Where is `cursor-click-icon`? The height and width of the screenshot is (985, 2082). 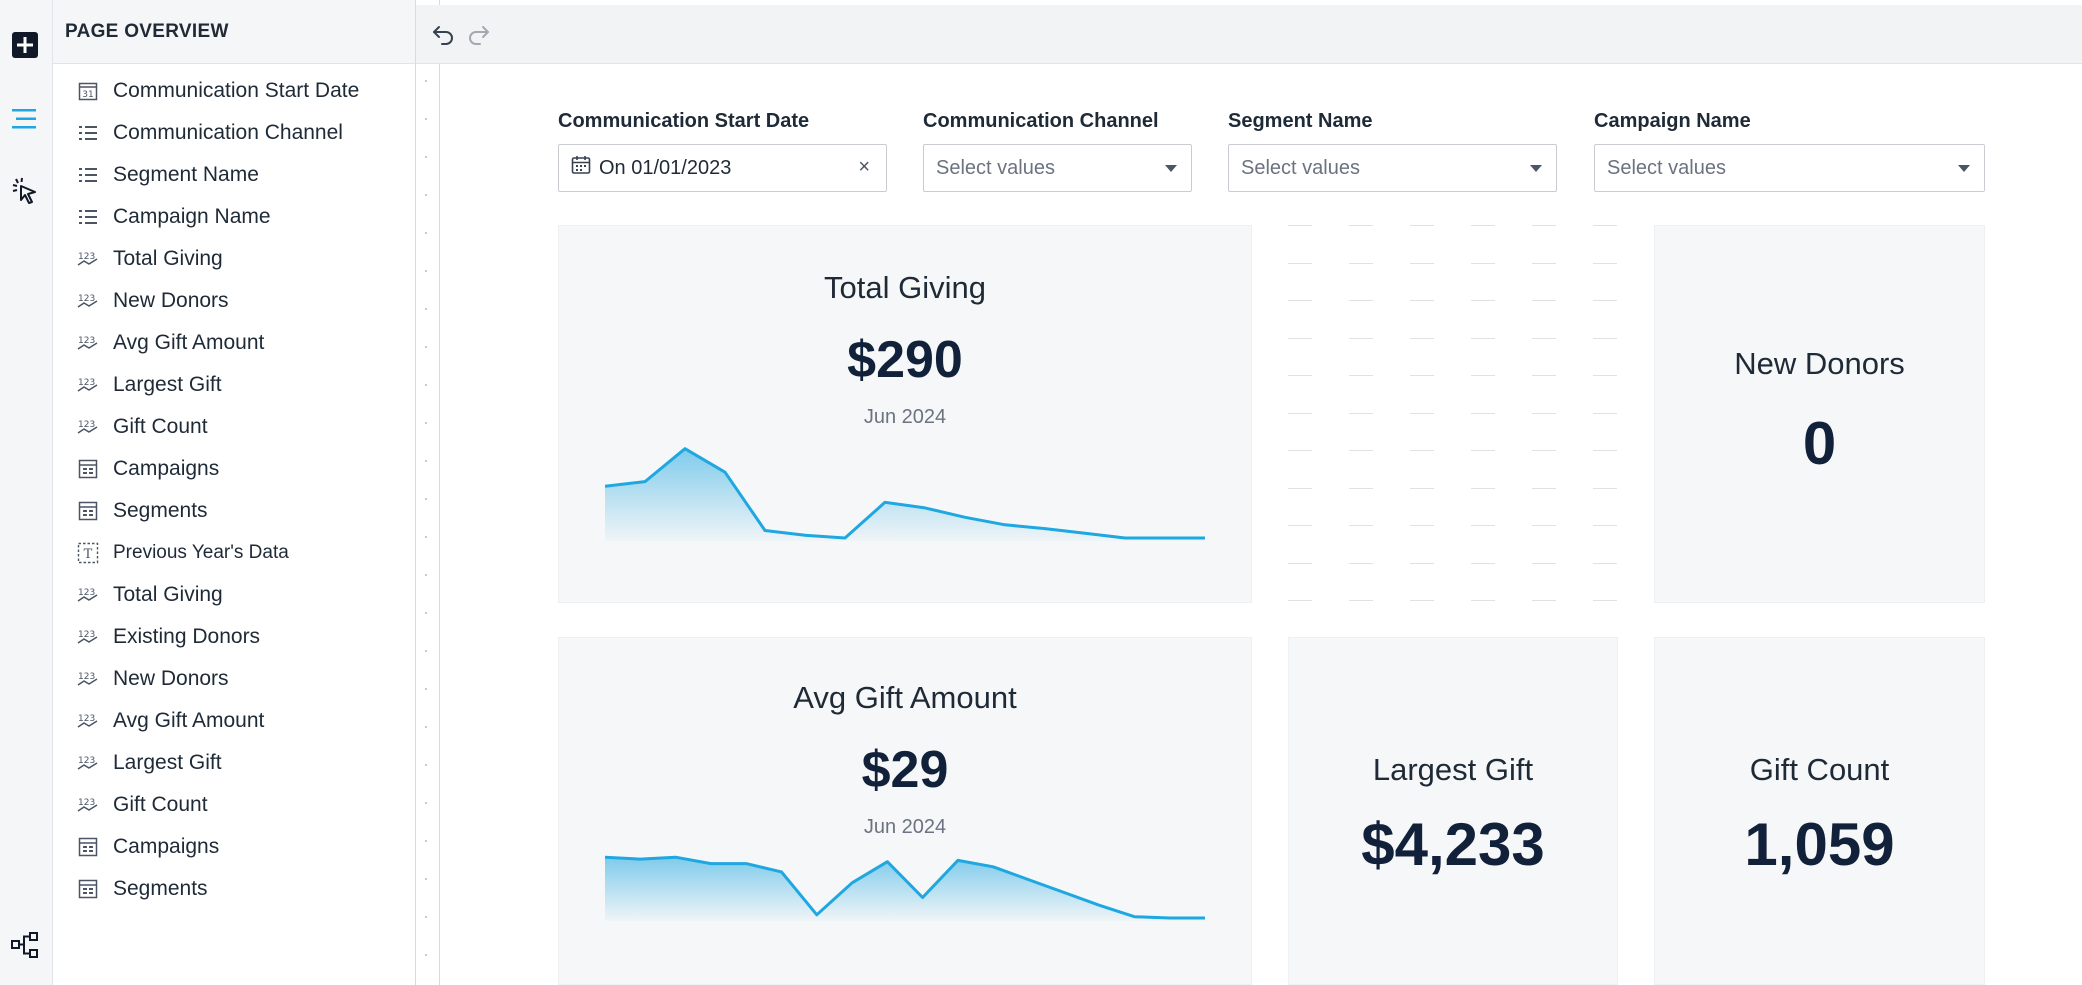
cursor-click-icon is located at coordinates (25, 191).